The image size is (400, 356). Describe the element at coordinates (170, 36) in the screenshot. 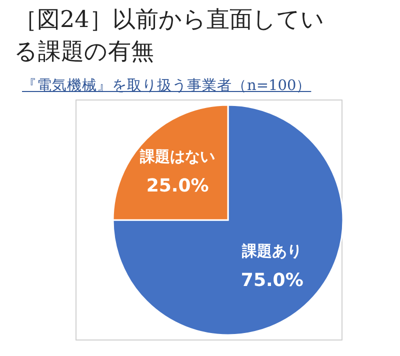

I see `chart-title: ［図24］以前から直面している課題の有無` at that location.